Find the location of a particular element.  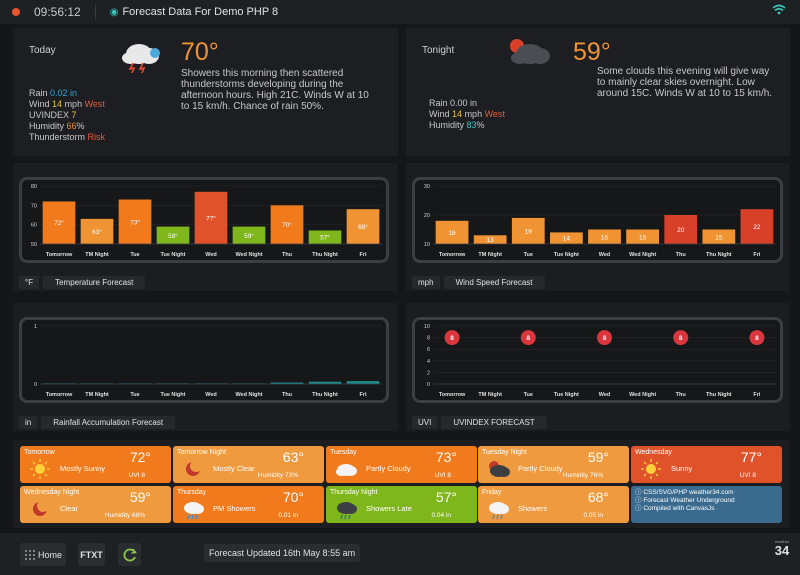

bar-label: 59° is located at coordinates (173, 236).